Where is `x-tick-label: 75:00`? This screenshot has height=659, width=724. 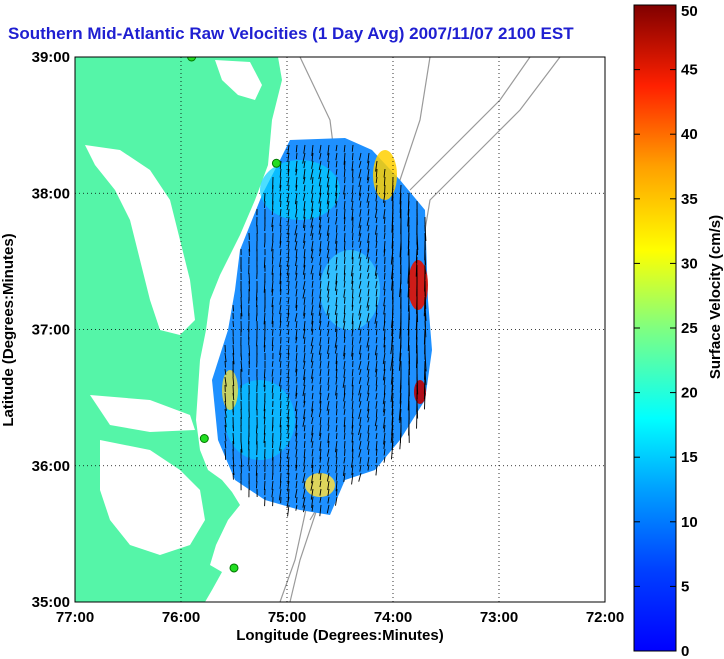
x-tick-label: 75:00 is located at coordinates (287, 617).